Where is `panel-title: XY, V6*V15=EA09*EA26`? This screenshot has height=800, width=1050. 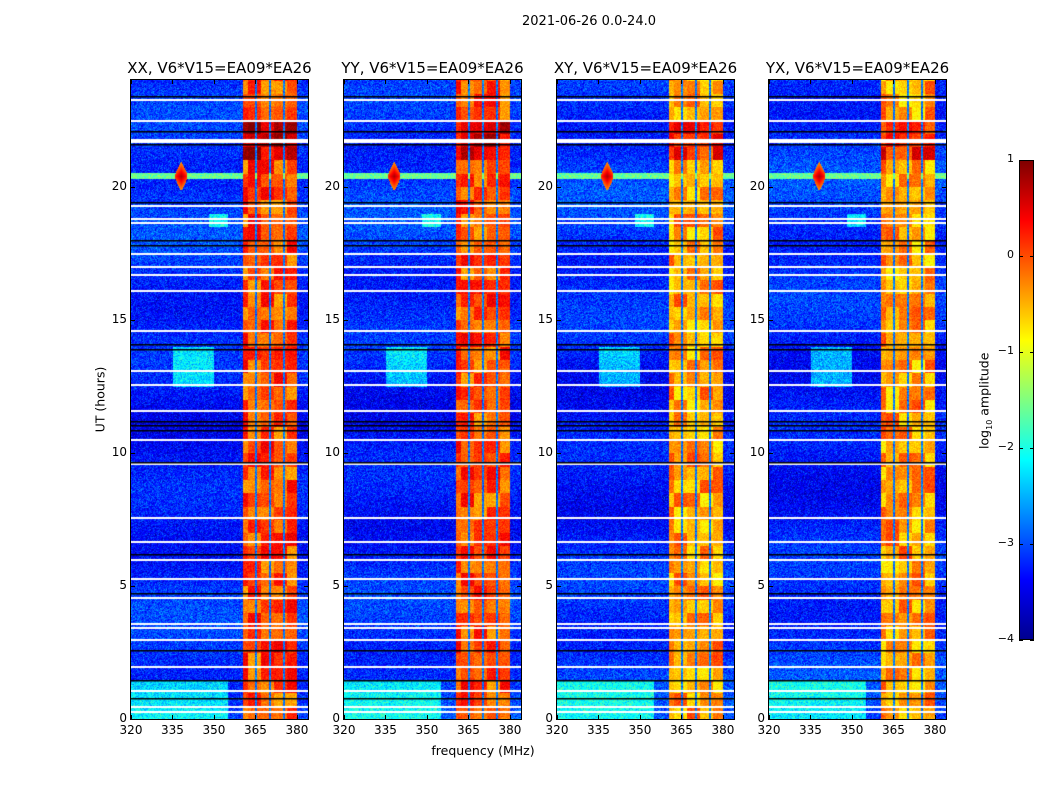
panel-title: XY, V6*V15=EA09*EA26 is located at coordinates (645, 68).